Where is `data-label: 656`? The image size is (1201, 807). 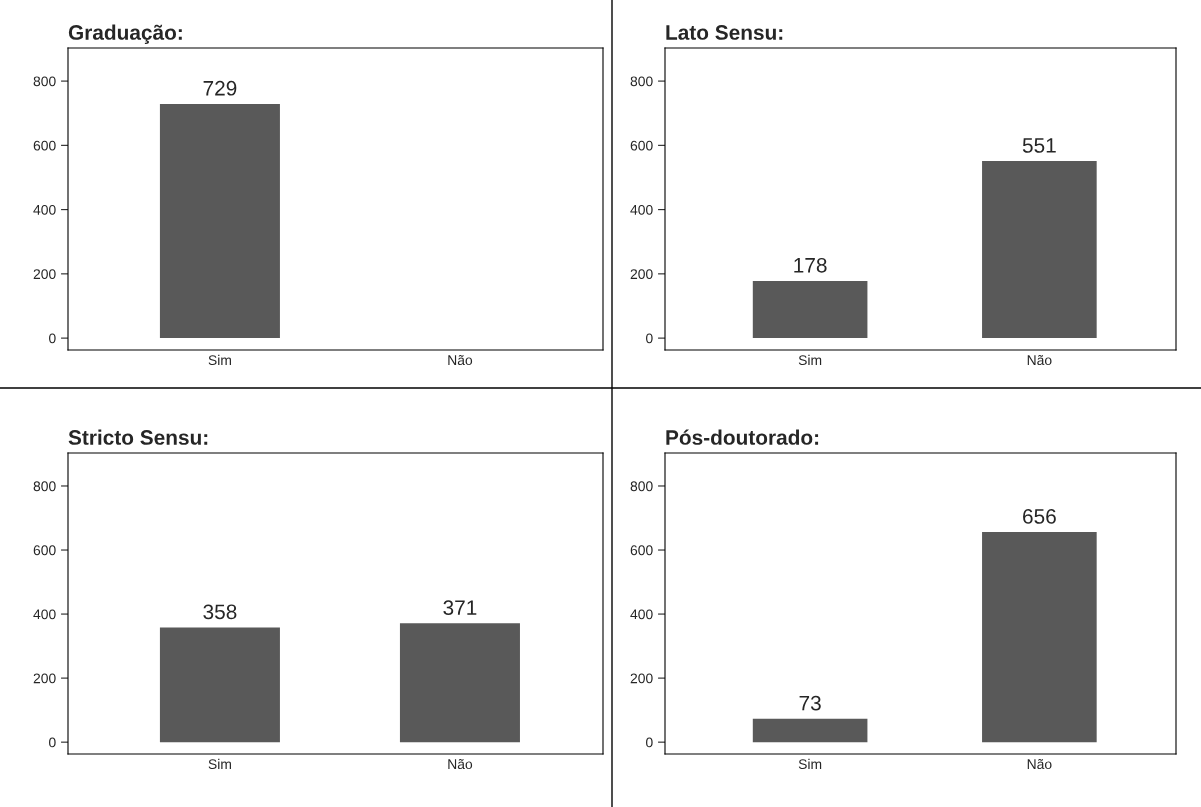
data-label: 656 is located at coordinates (1039, 516).